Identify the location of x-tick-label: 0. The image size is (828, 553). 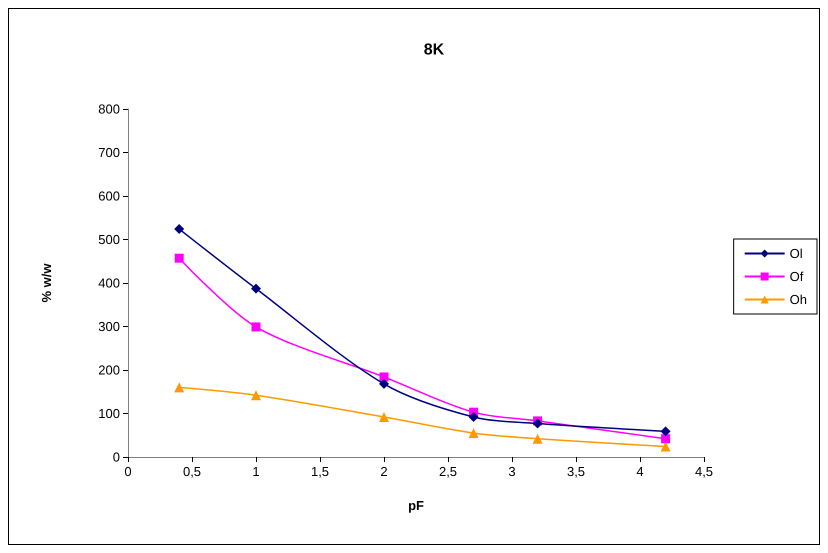
(128, 471).